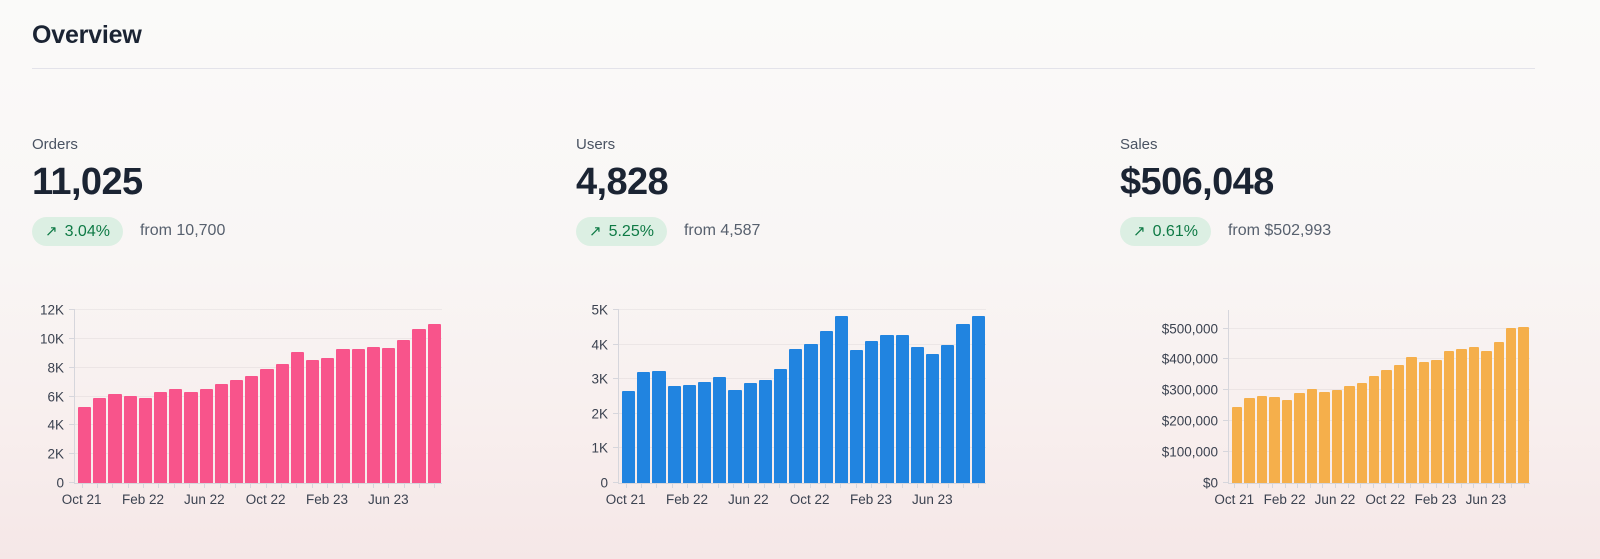 This screenshot has width=1600, height=559. I want to click on y-axis: 0 1K 2K 3K 4K 5K, so click(597, 397).